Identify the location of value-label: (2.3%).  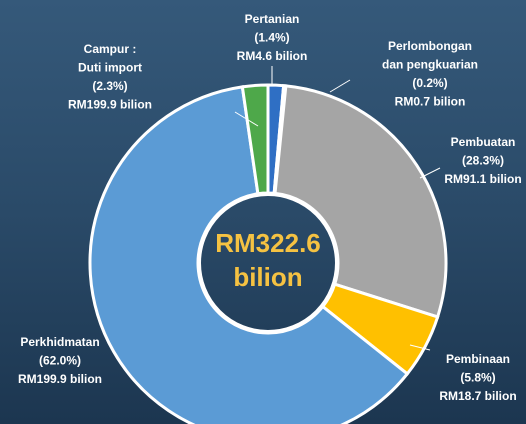
(109, 86).